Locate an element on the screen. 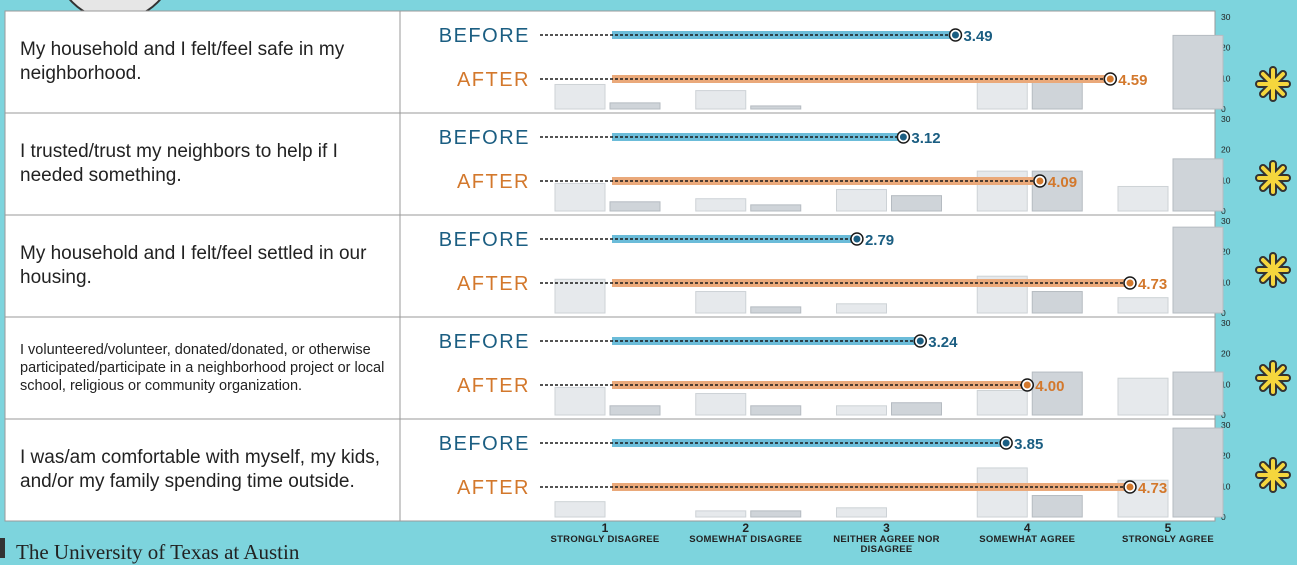 Image resolution: width=1297 pixels, height=565 pixels. scale-text: SOMEWHAT AGREE is located at coordinates (1027, 539).